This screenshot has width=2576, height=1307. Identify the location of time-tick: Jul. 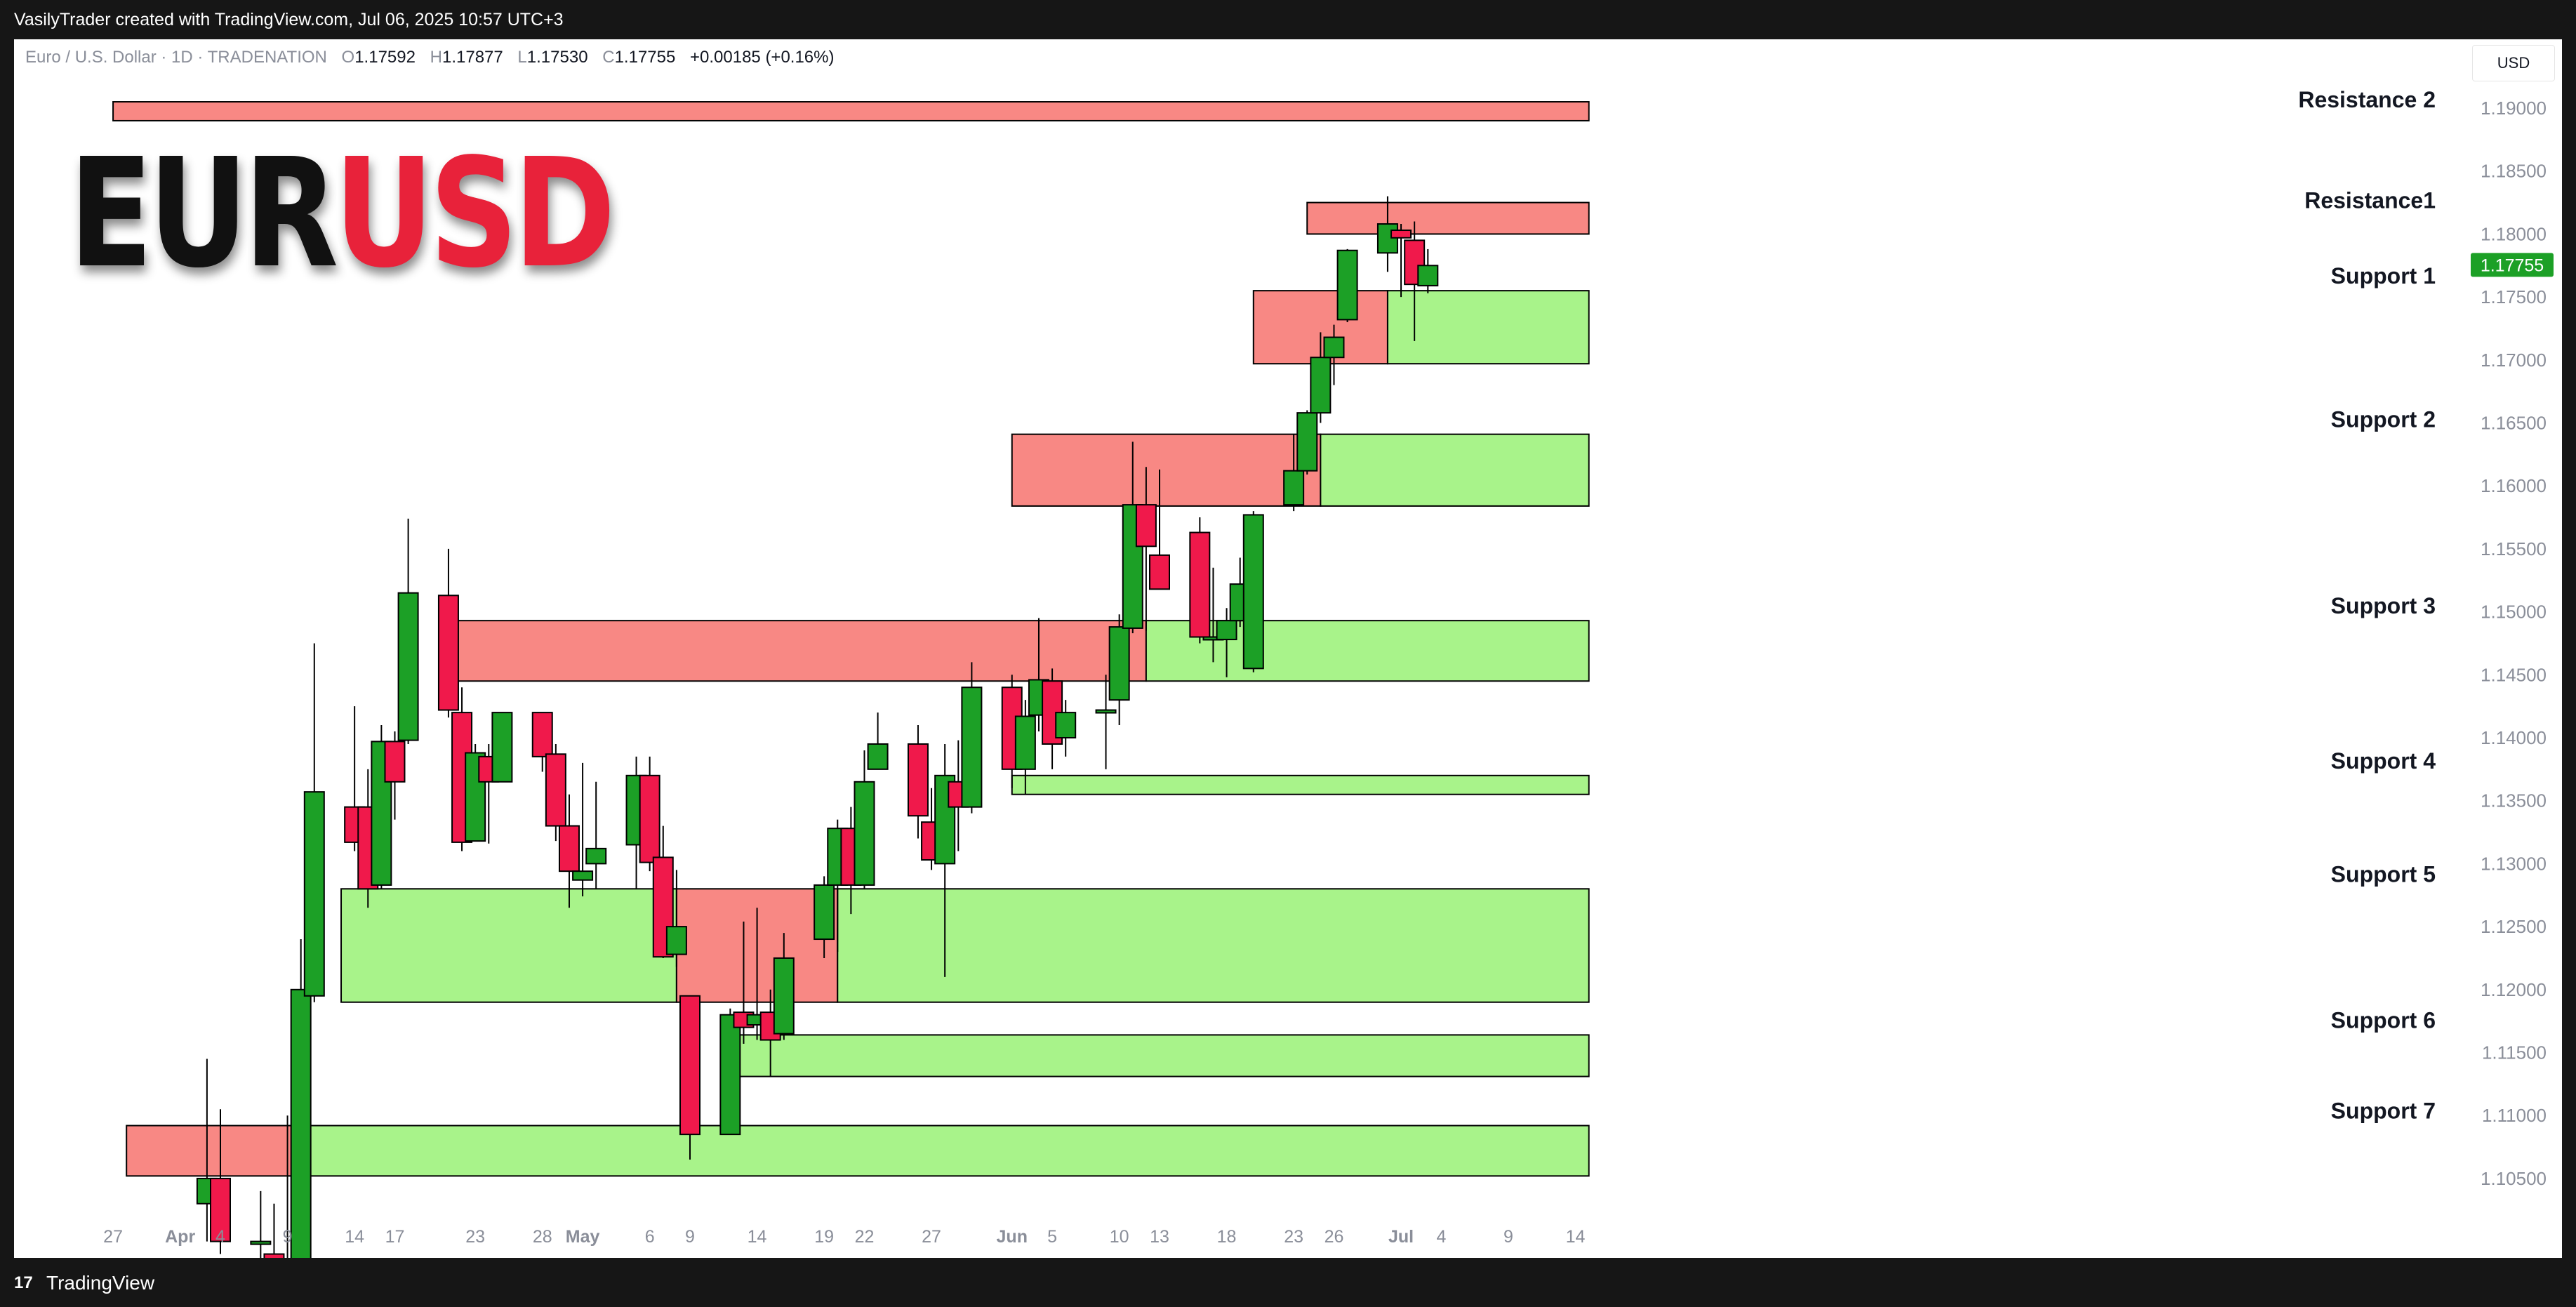
(1401, 1237).